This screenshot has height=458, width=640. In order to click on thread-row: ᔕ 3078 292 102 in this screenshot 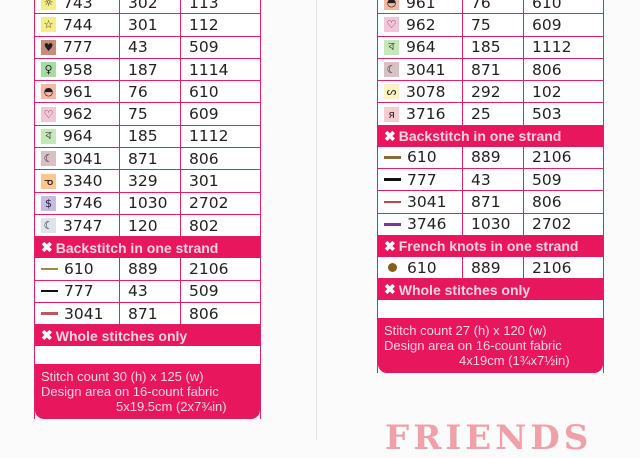, I will do `click(490, 92)`.